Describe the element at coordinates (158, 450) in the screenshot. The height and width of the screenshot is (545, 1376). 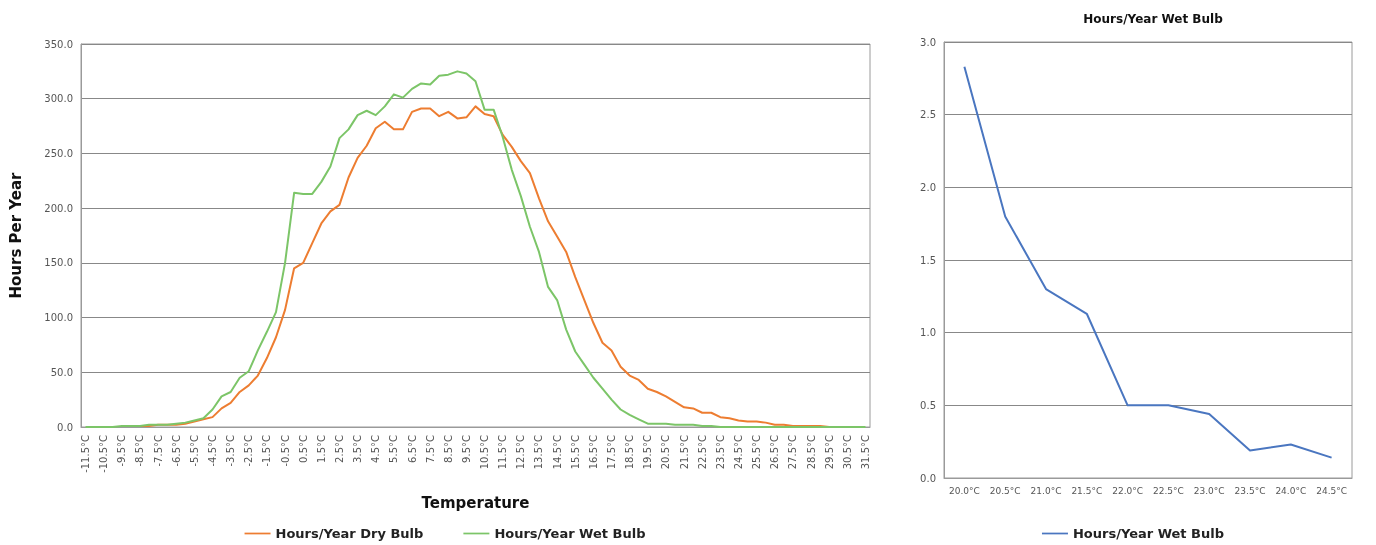
I see `x-tick-label: -7.5°C` at that location.